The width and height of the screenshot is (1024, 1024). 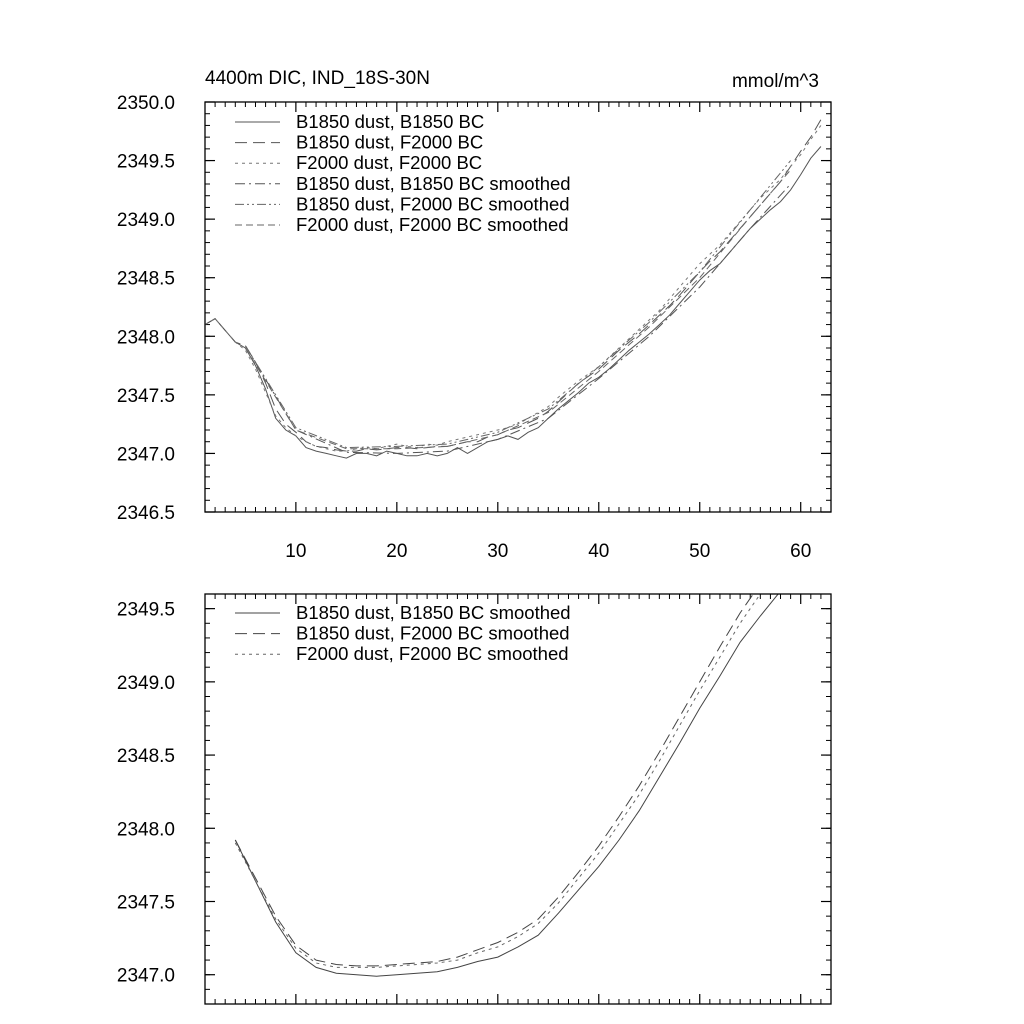 I want to click on bottom-chart-y-tick-label: 2347.5, so click(x=146, y=903).